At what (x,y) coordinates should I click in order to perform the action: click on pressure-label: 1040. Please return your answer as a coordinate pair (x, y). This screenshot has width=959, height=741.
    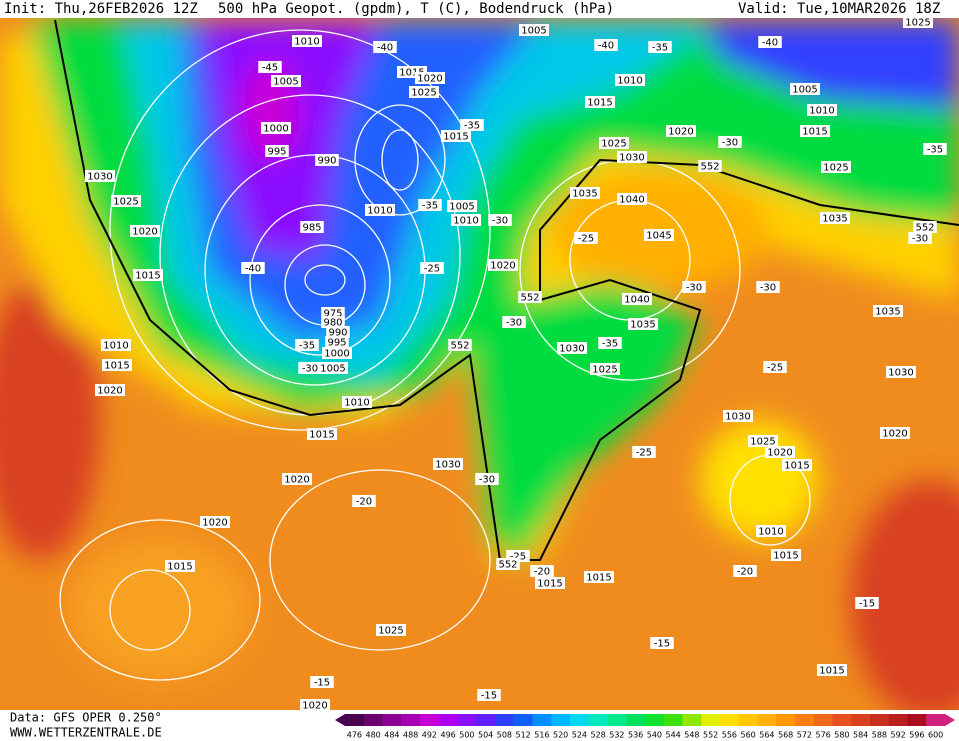
    Looking at the image, I should click on (636, 300).